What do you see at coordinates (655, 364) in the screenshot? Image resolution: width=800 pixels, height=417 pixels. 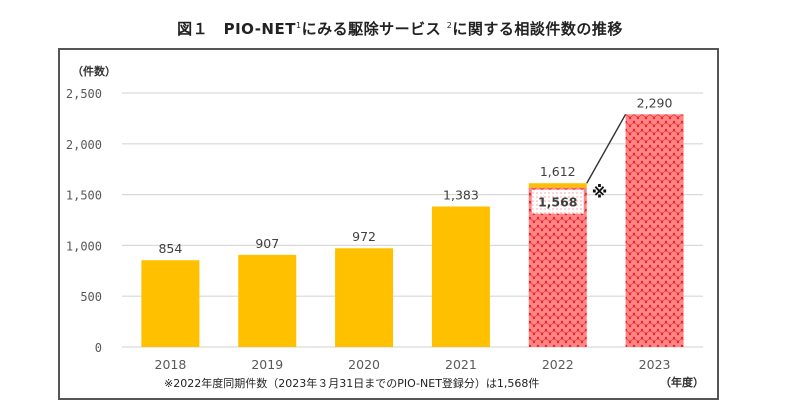 I see `x-tick-label: 2023` at bounding box center [655, 364].